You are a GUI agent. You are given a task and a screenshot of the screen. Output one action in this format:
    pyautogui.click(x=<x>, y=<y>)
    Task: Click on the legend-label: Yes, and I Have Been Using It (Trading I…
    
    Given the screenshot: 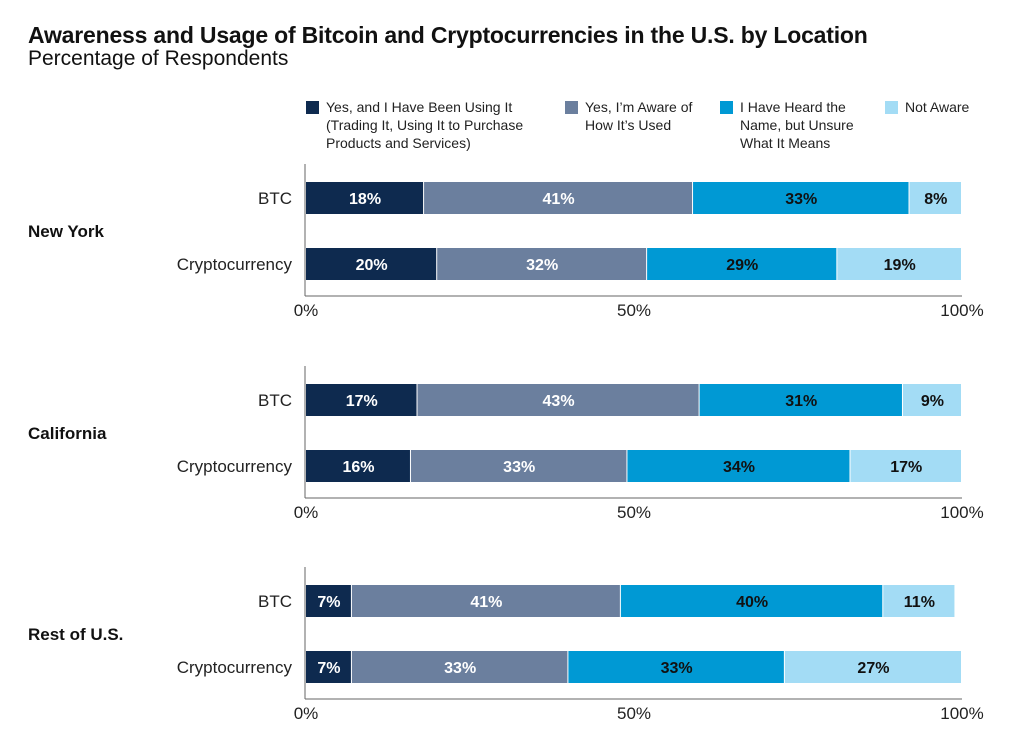 What is the action you would take?
    pyautogui.click(x=425, y=125)
    